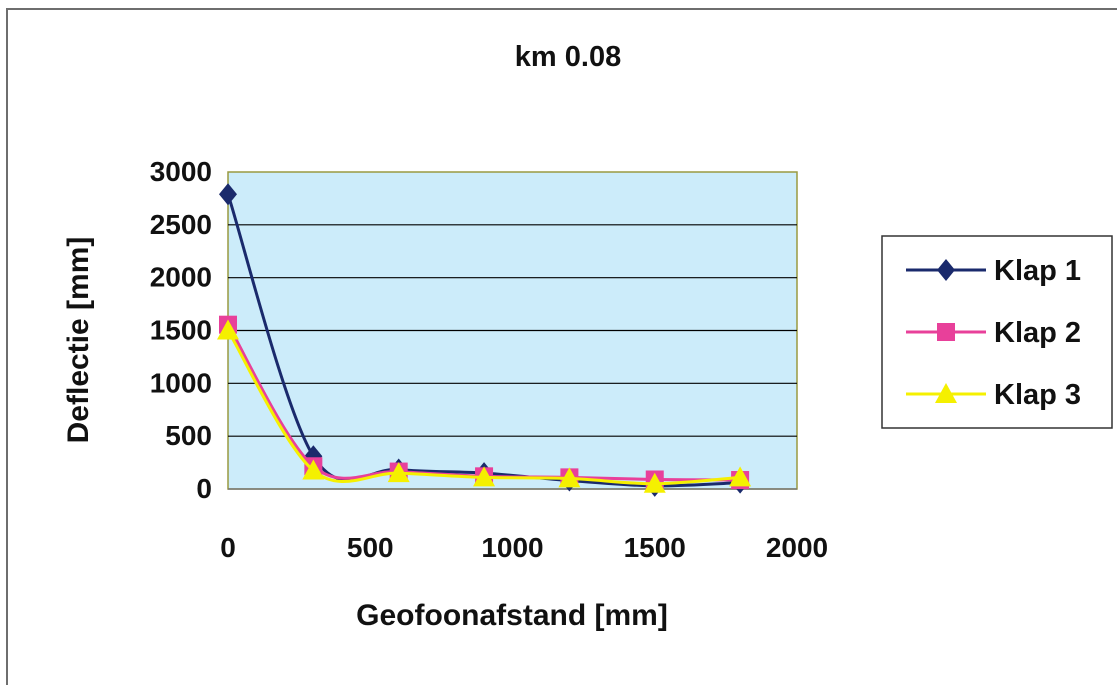 Image resolution: width=1117 pixels, height=685 pixels. What do you see at coordinates (512, 547) in the screenshot?
I see `x-tick-label: 1000` at bounding box center [512, 547].